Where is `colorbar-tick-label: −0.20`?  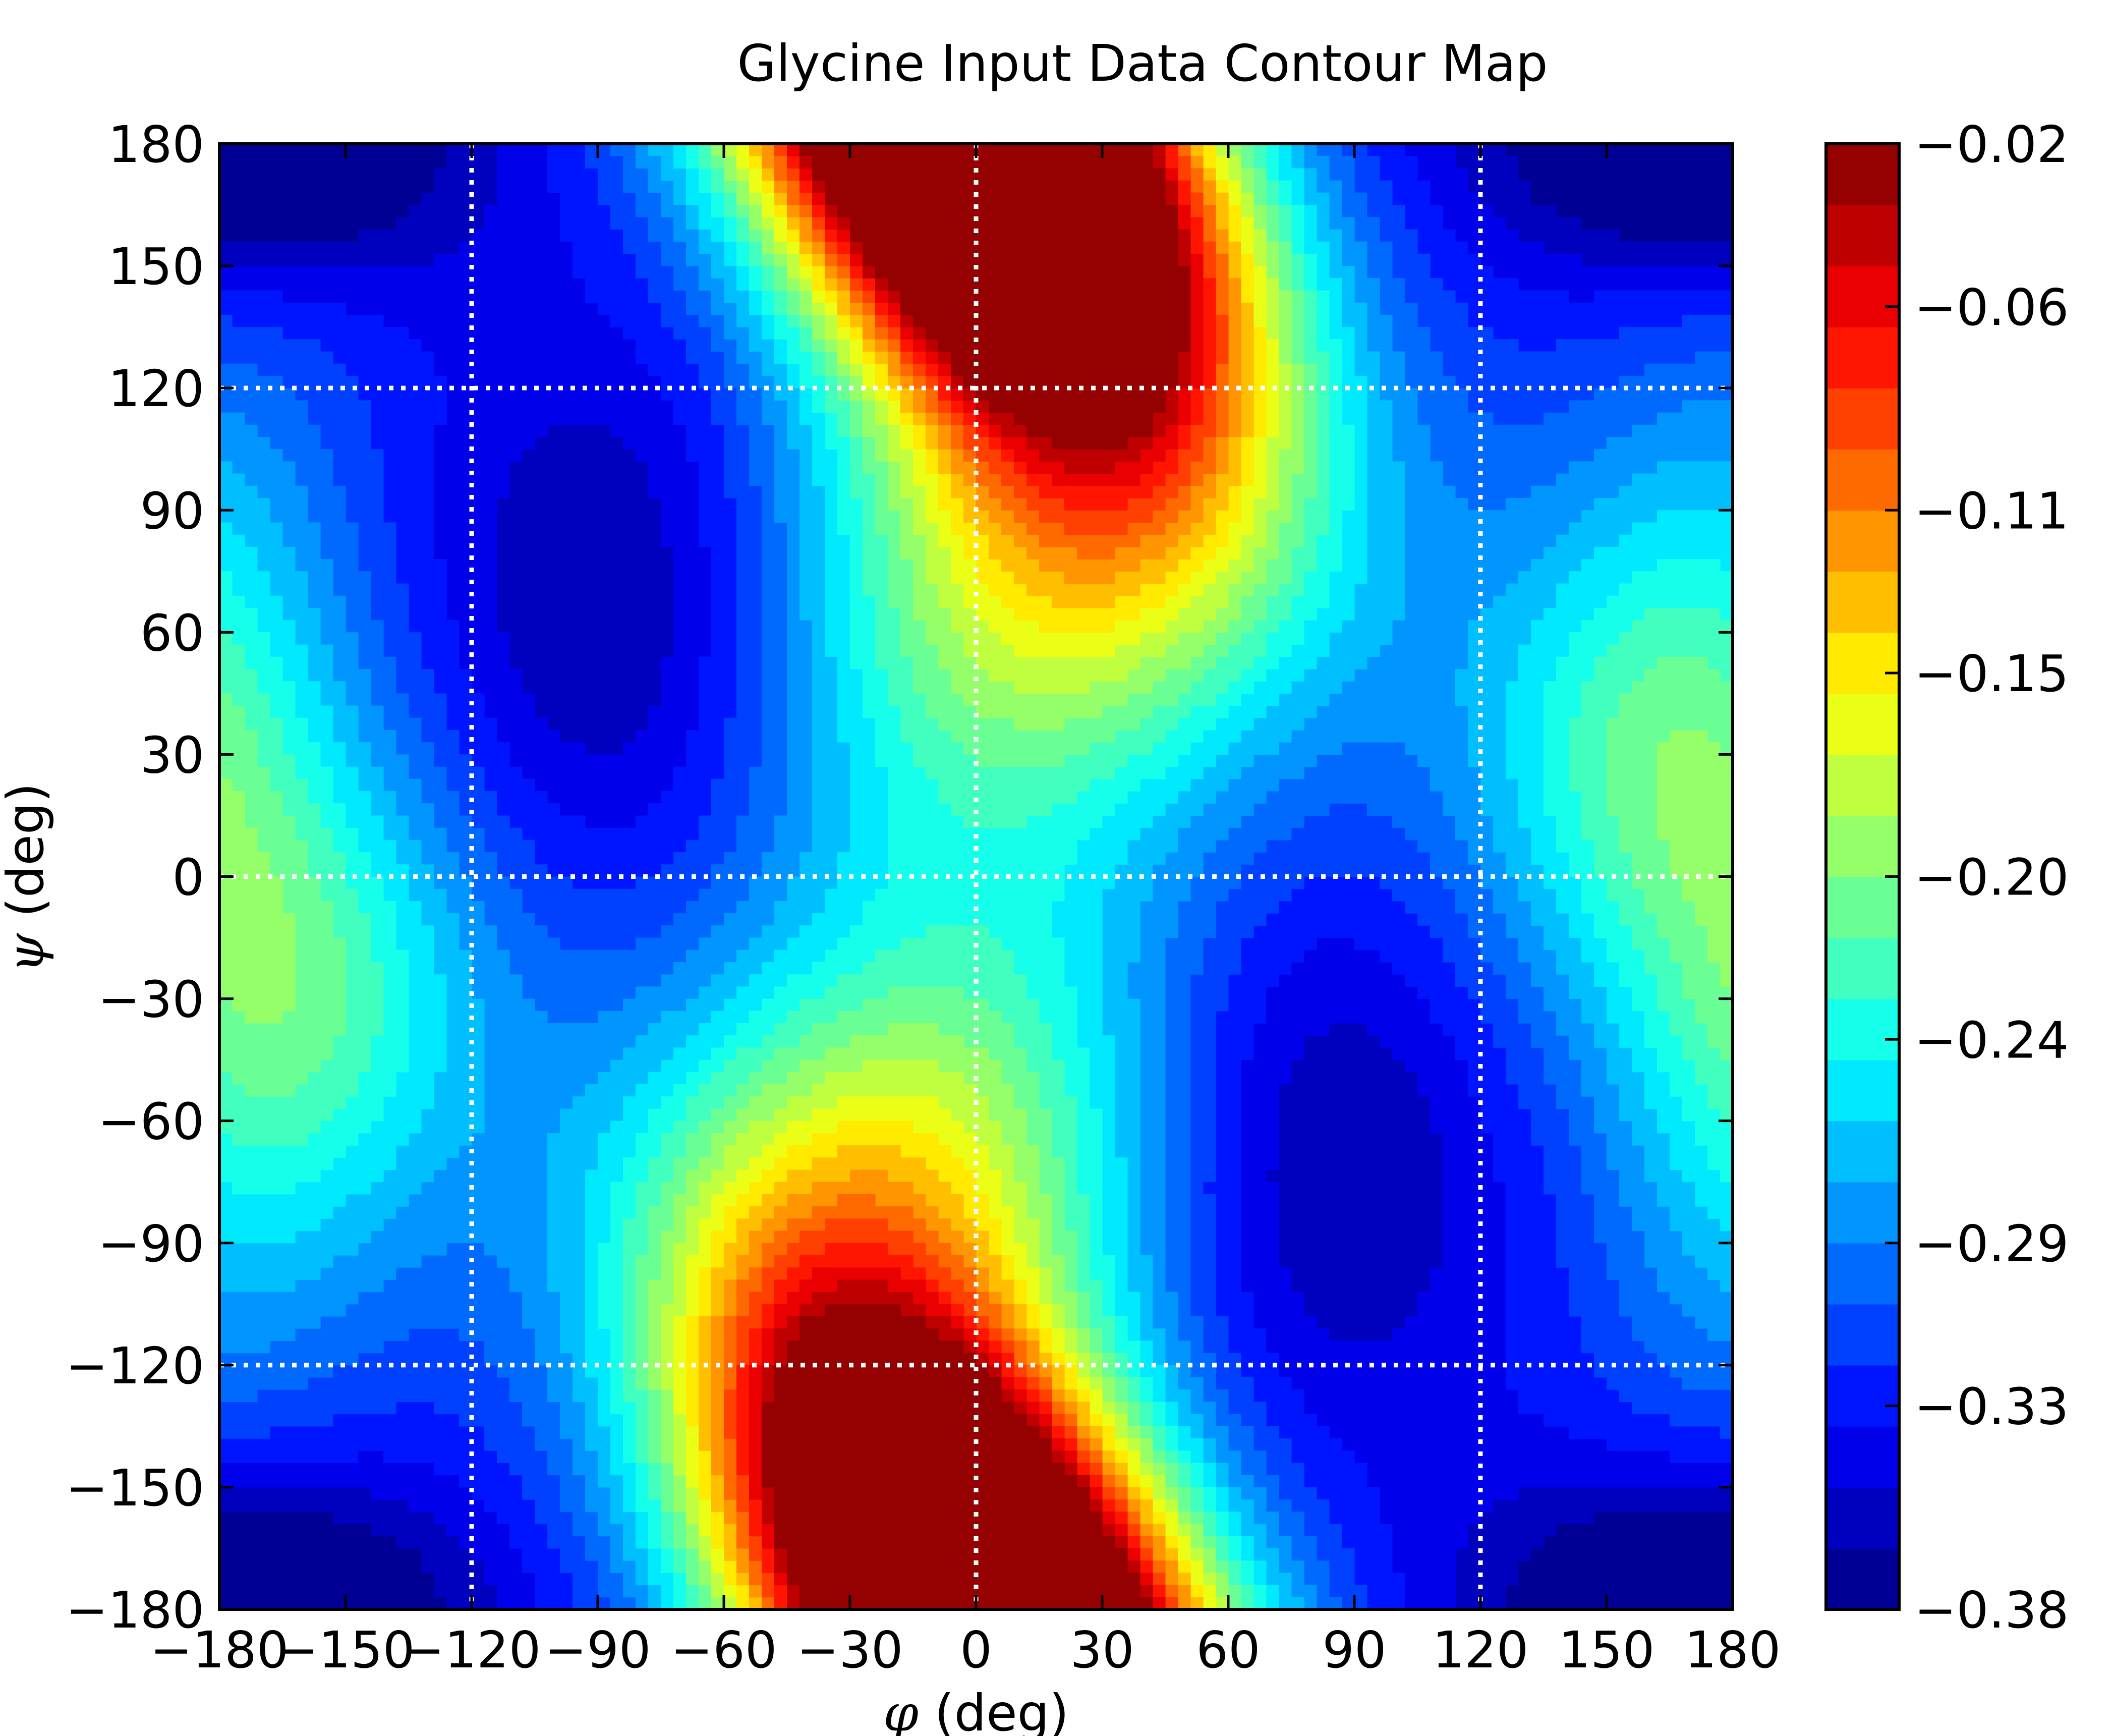
colorbar-tick-label: −0.20 is located at coordinates (1992, 877).